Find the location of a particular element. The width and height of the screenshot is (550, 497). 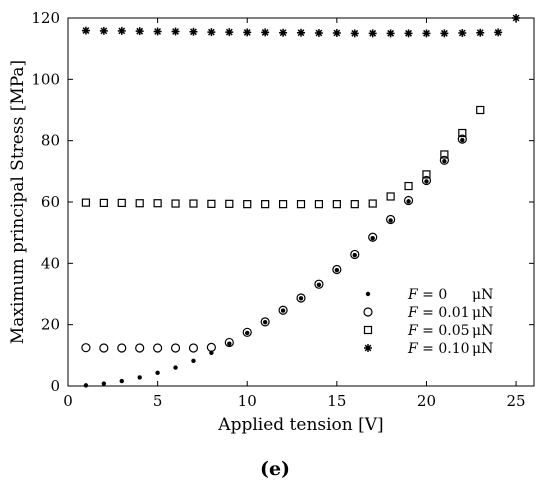

x-tick-label: 5 is located at coordinates (158, 401).